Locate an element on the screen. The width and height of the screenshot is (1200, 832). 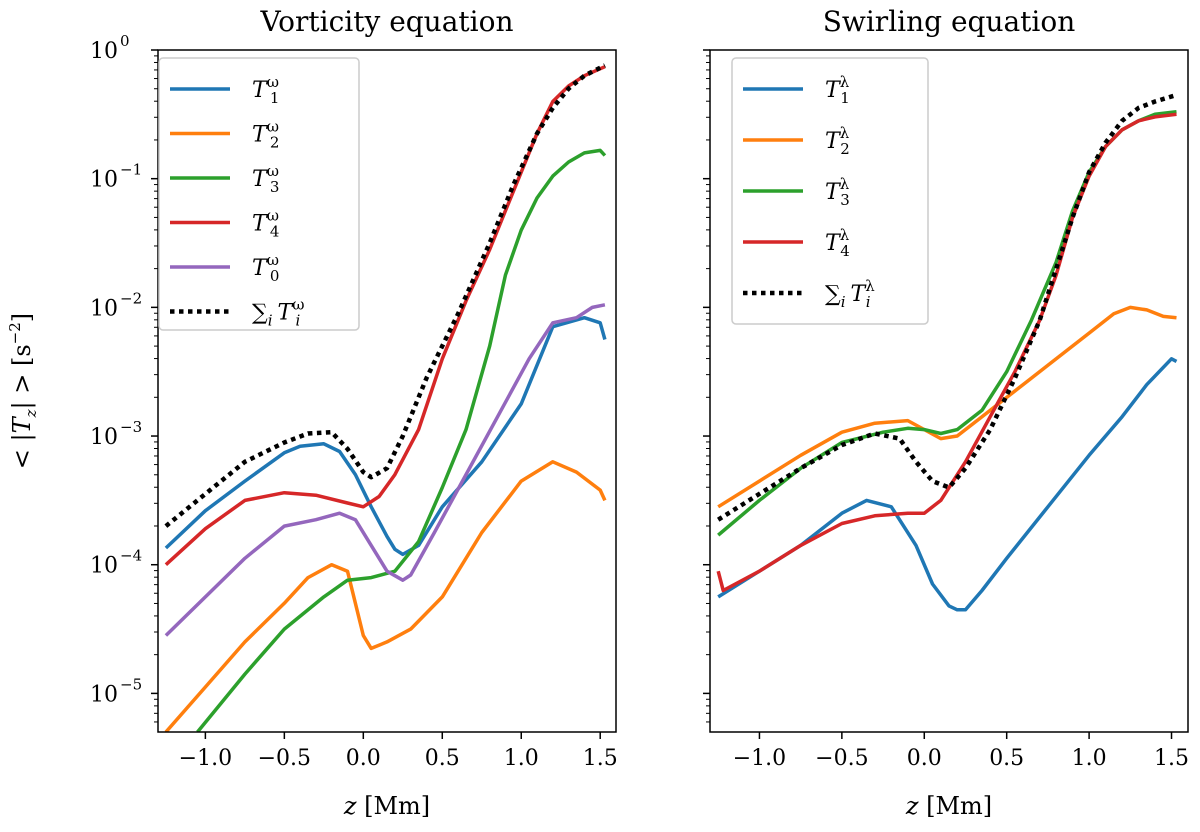
legend-label: Tω 4 is located at coordinates (265, 224).